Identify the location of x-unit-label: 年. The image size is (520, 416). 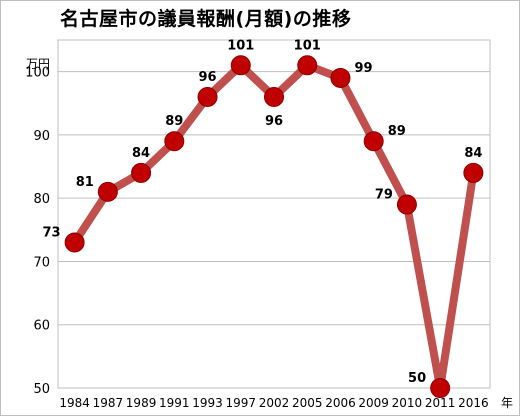
(507, 403).